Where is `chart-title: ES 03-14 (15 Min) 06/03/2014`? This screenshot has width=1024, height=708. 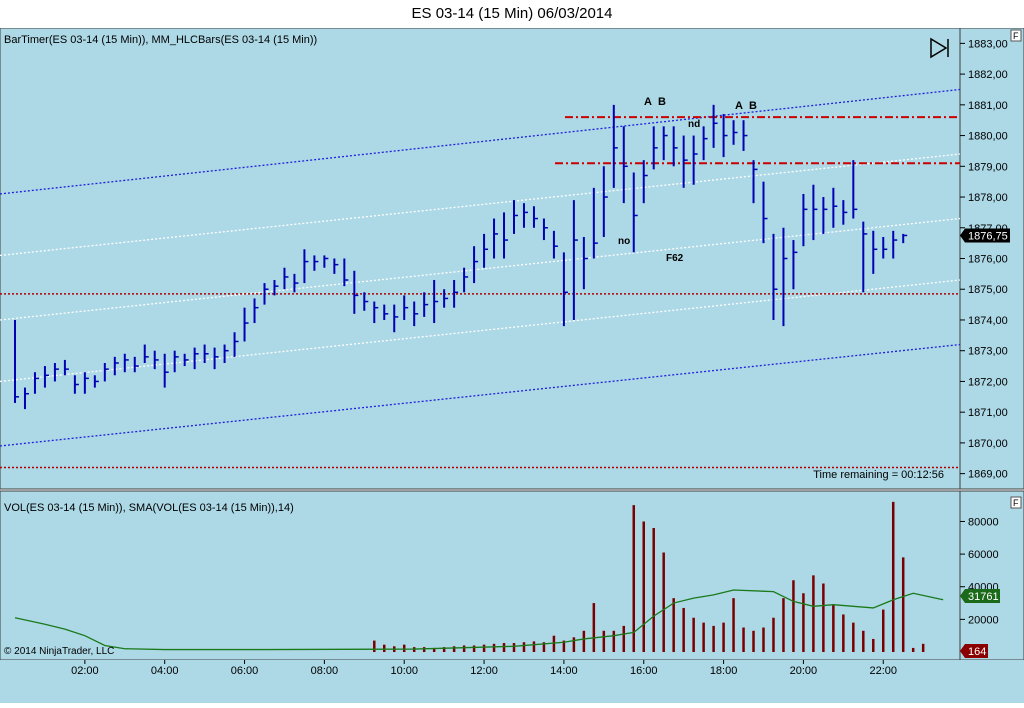 chart-title: ES 03-14 (15 Min) 06/03/2014 is located at coordinates (512, 14).